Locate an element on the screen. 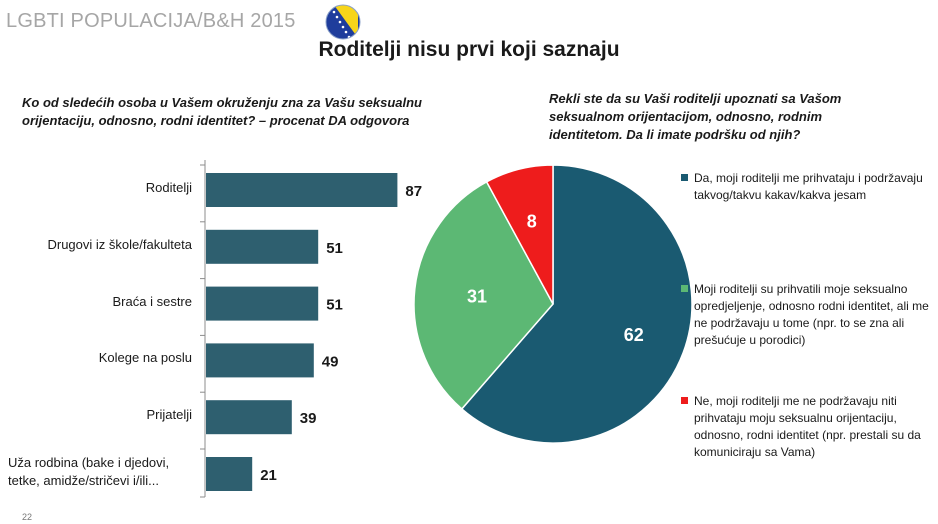  bar-category-label: Braća i sestre is located at coordinates (152, 301).